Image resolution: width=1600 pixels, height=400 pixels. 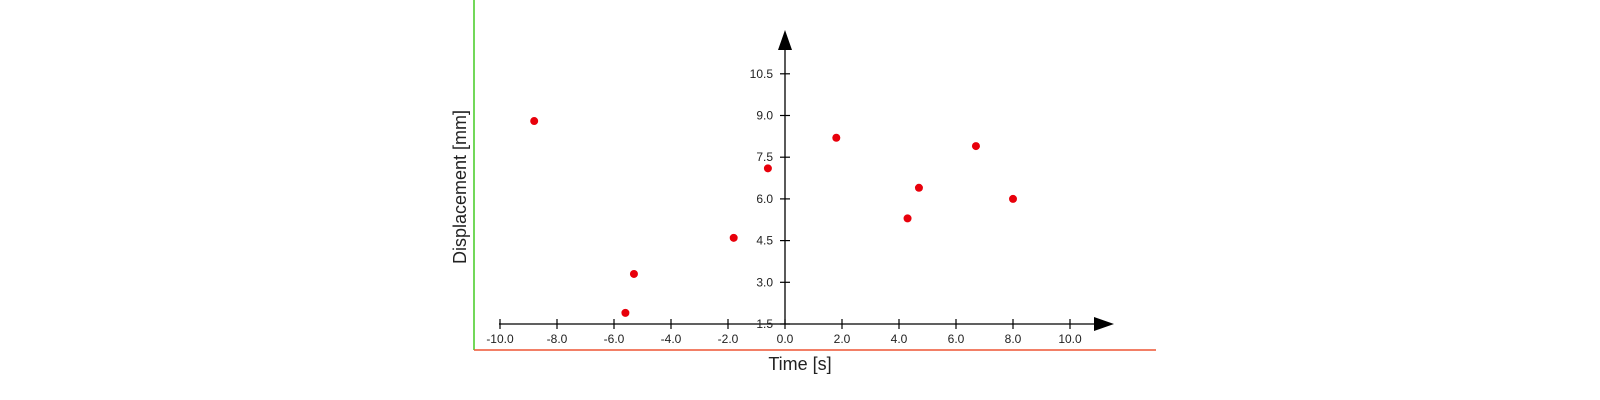 What do you see at coordinates (460, 187) in the screenshot?
I see `y-axis-title: Displacement [mm]` at bounding box center [460, 187].